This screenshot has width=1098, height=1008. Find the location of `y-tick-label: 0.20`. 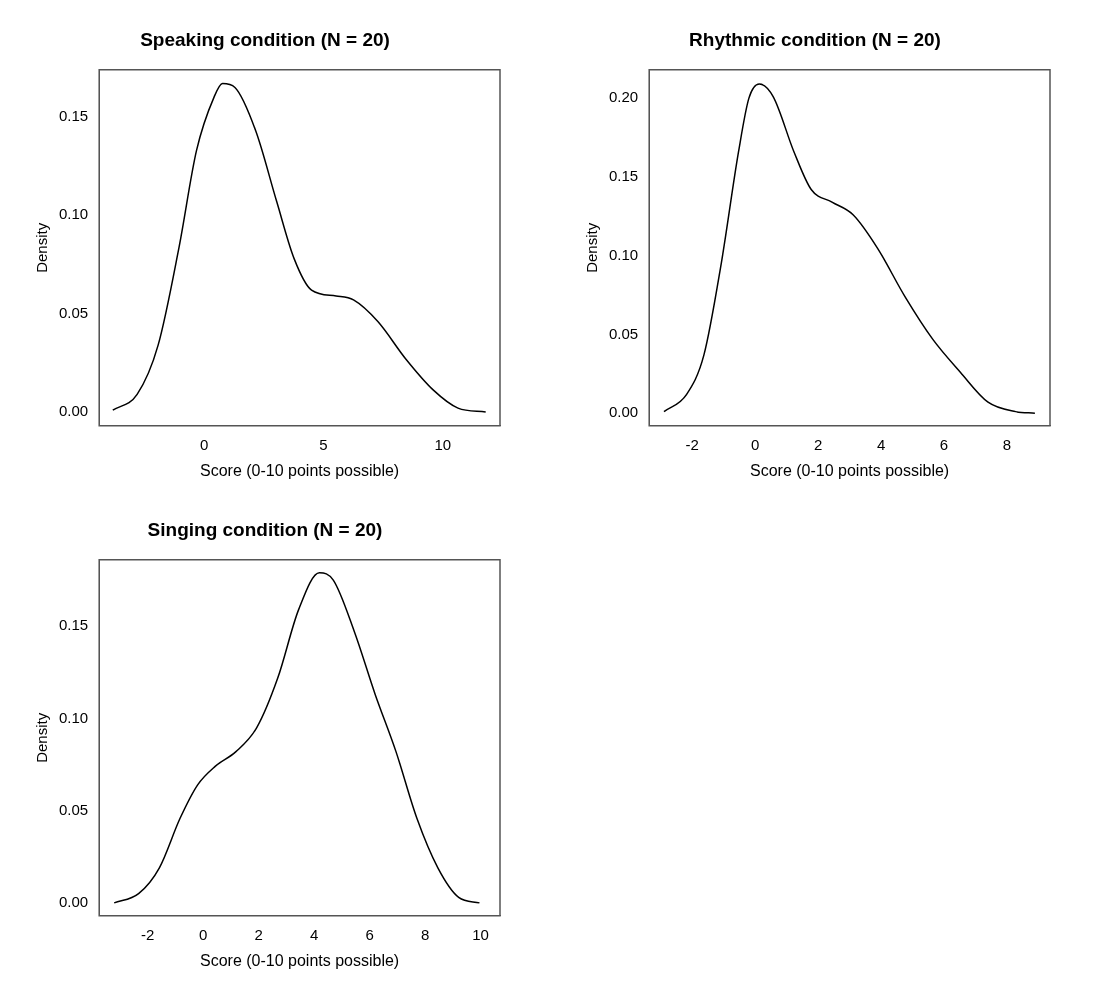

y-tick-label: 0.20 is located at coordinates (623, 97).